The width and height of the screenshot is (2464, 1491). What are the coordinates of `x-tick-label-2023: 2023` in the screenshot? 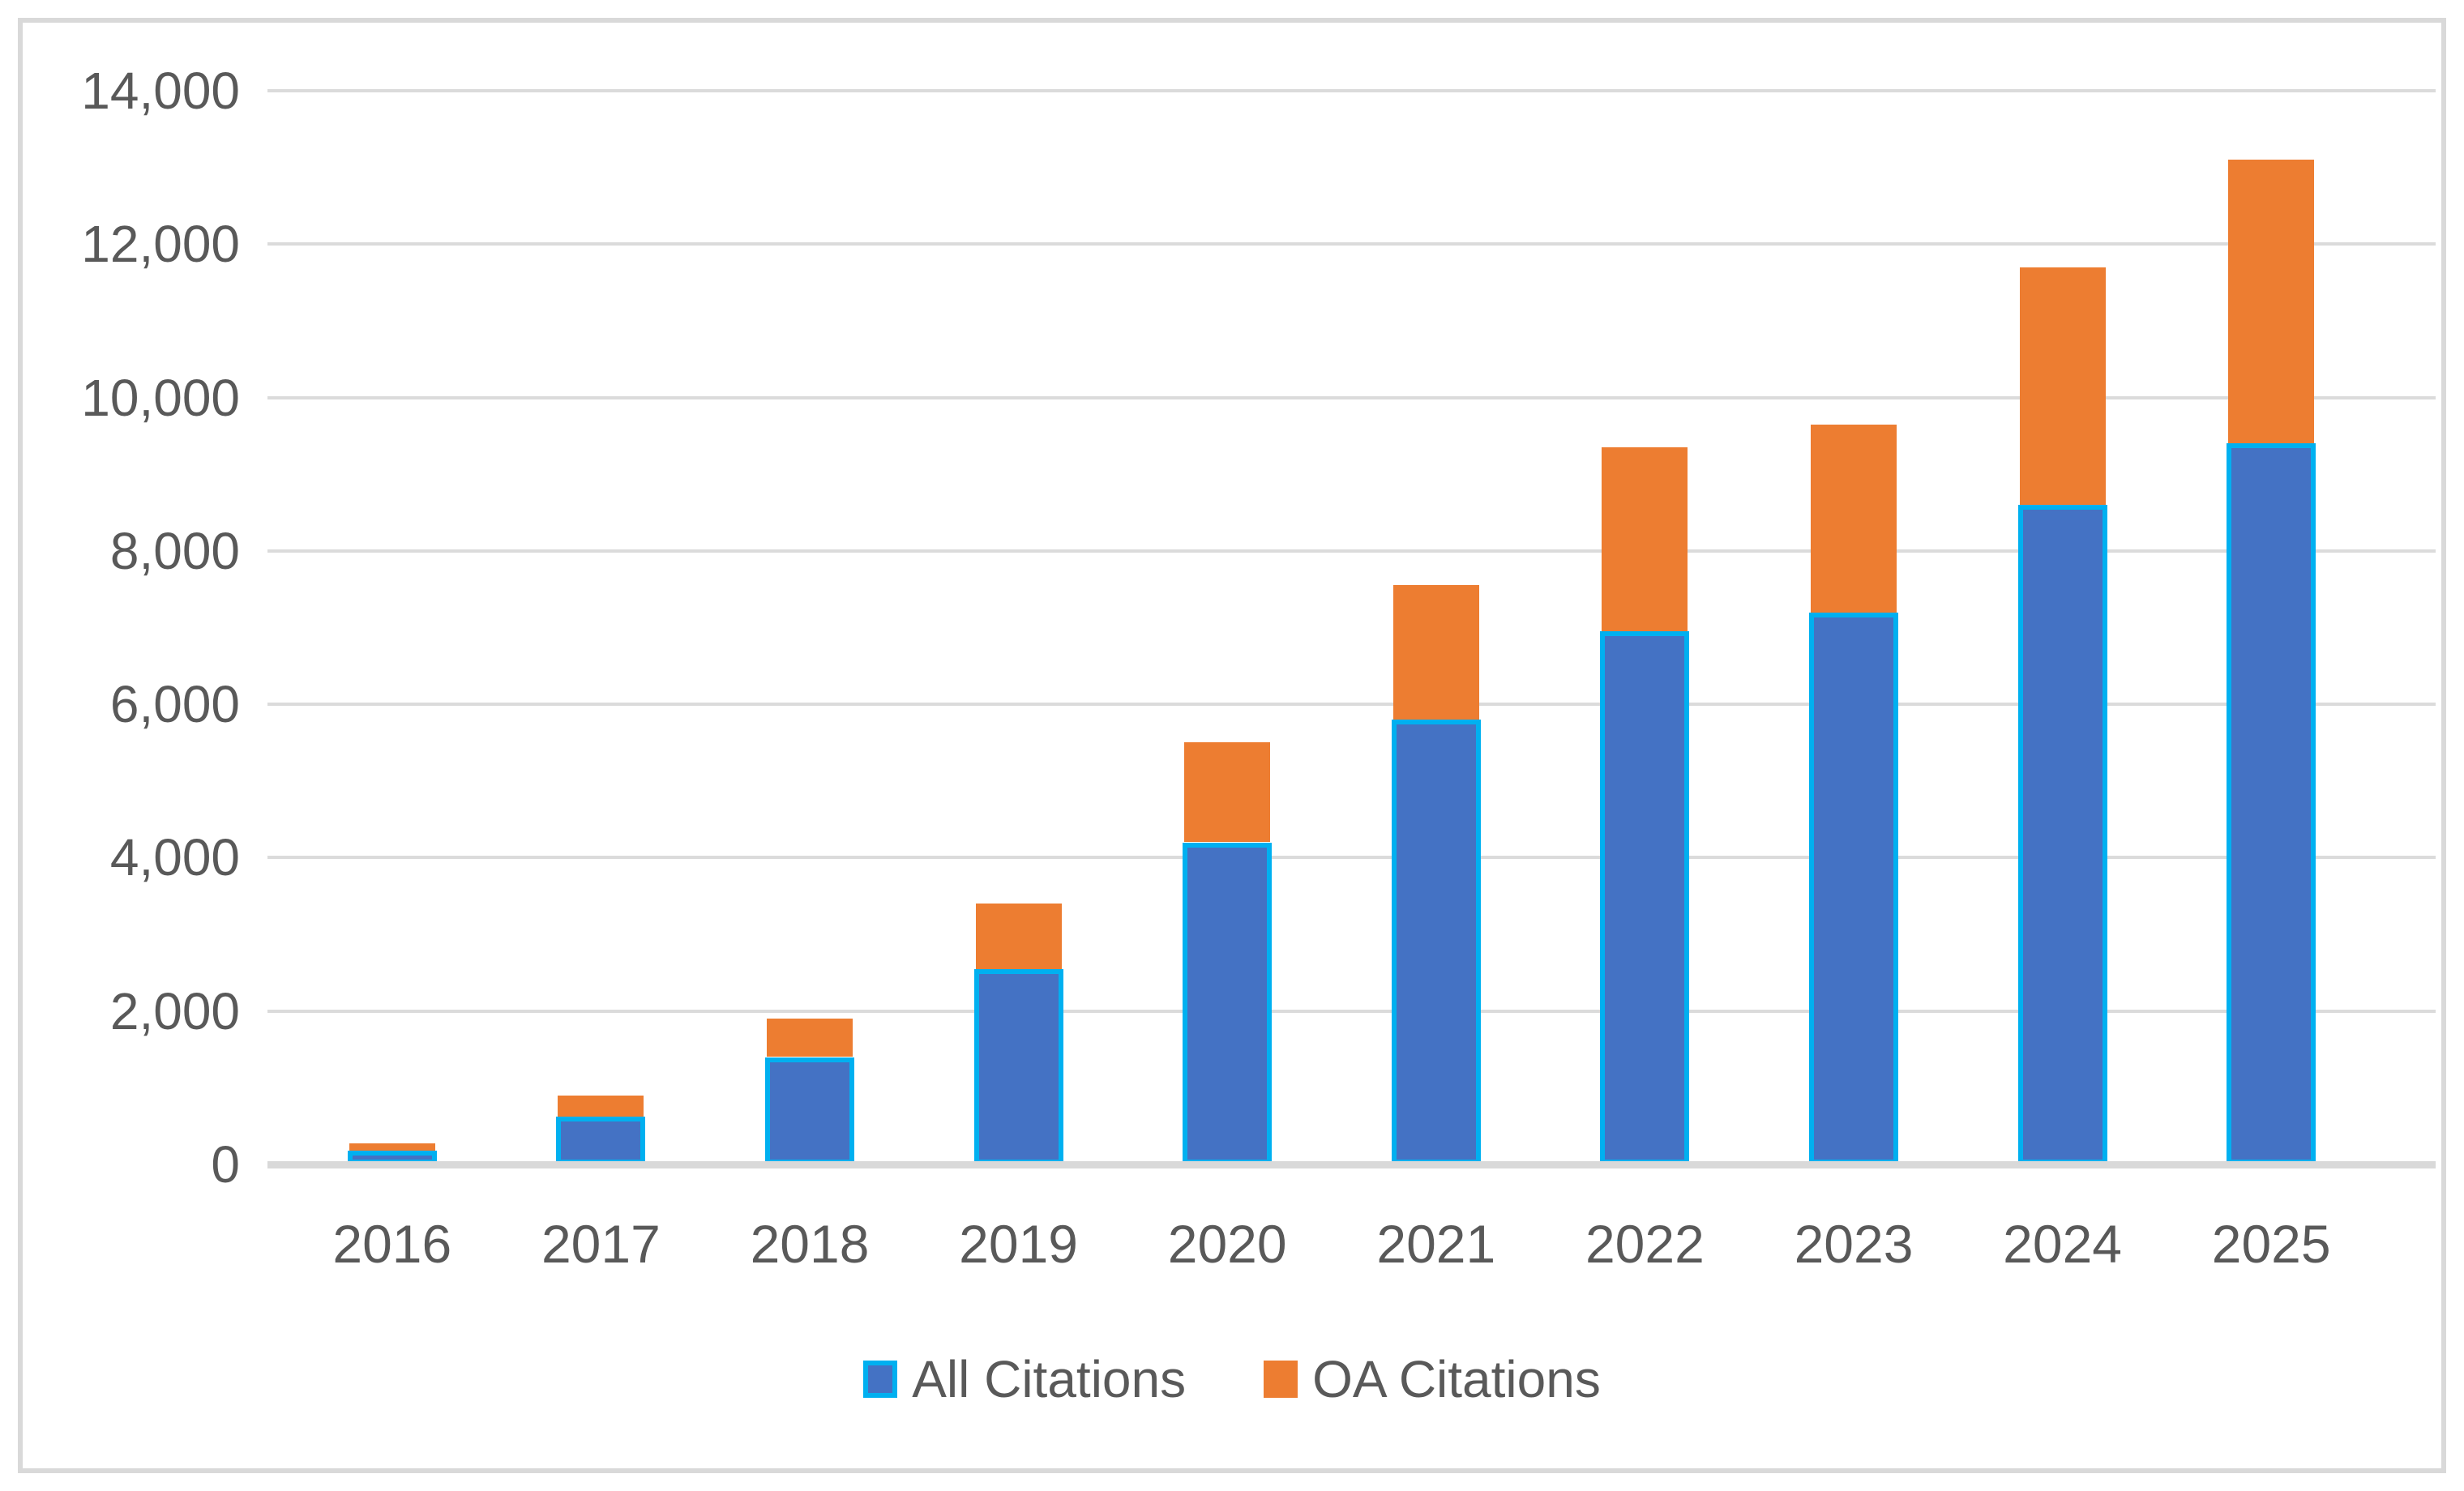 It's located at (1854, 1244).